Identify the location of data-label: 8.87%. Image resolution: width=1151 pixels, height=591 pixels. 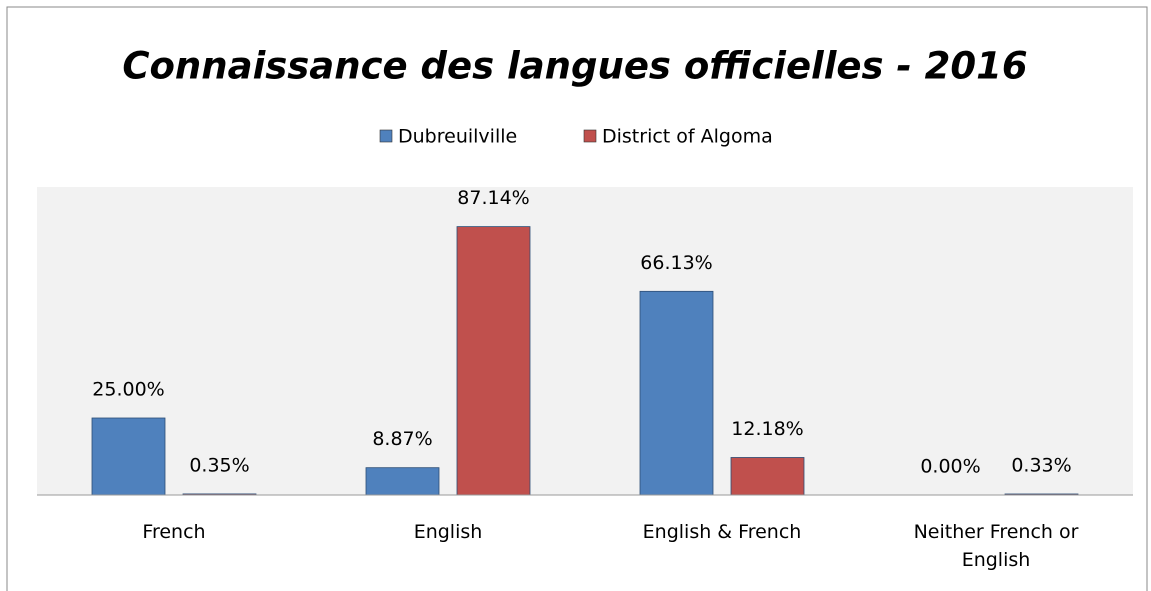
(402, 439).